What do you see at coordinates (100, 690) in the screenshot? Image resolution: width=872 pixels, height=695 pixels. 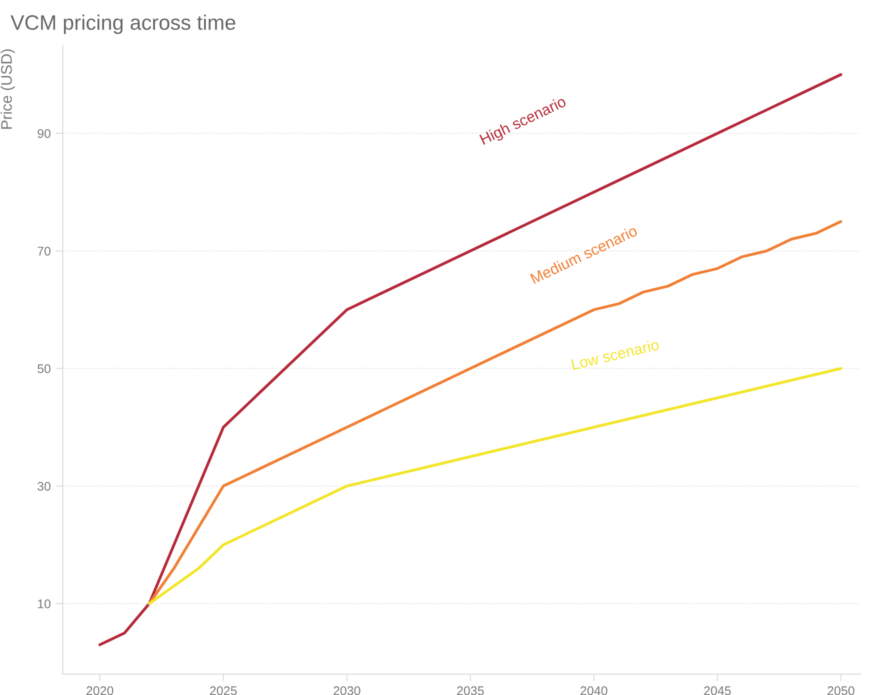 I see `x-tick-label: 2020` at bounding box center [100, 690].